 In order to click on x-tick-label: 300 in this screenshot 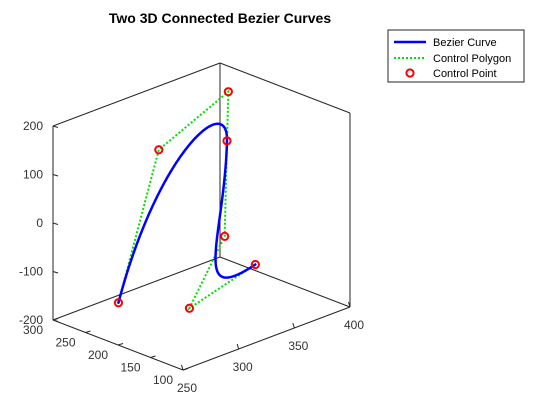, I will do `click(243, 367)`.